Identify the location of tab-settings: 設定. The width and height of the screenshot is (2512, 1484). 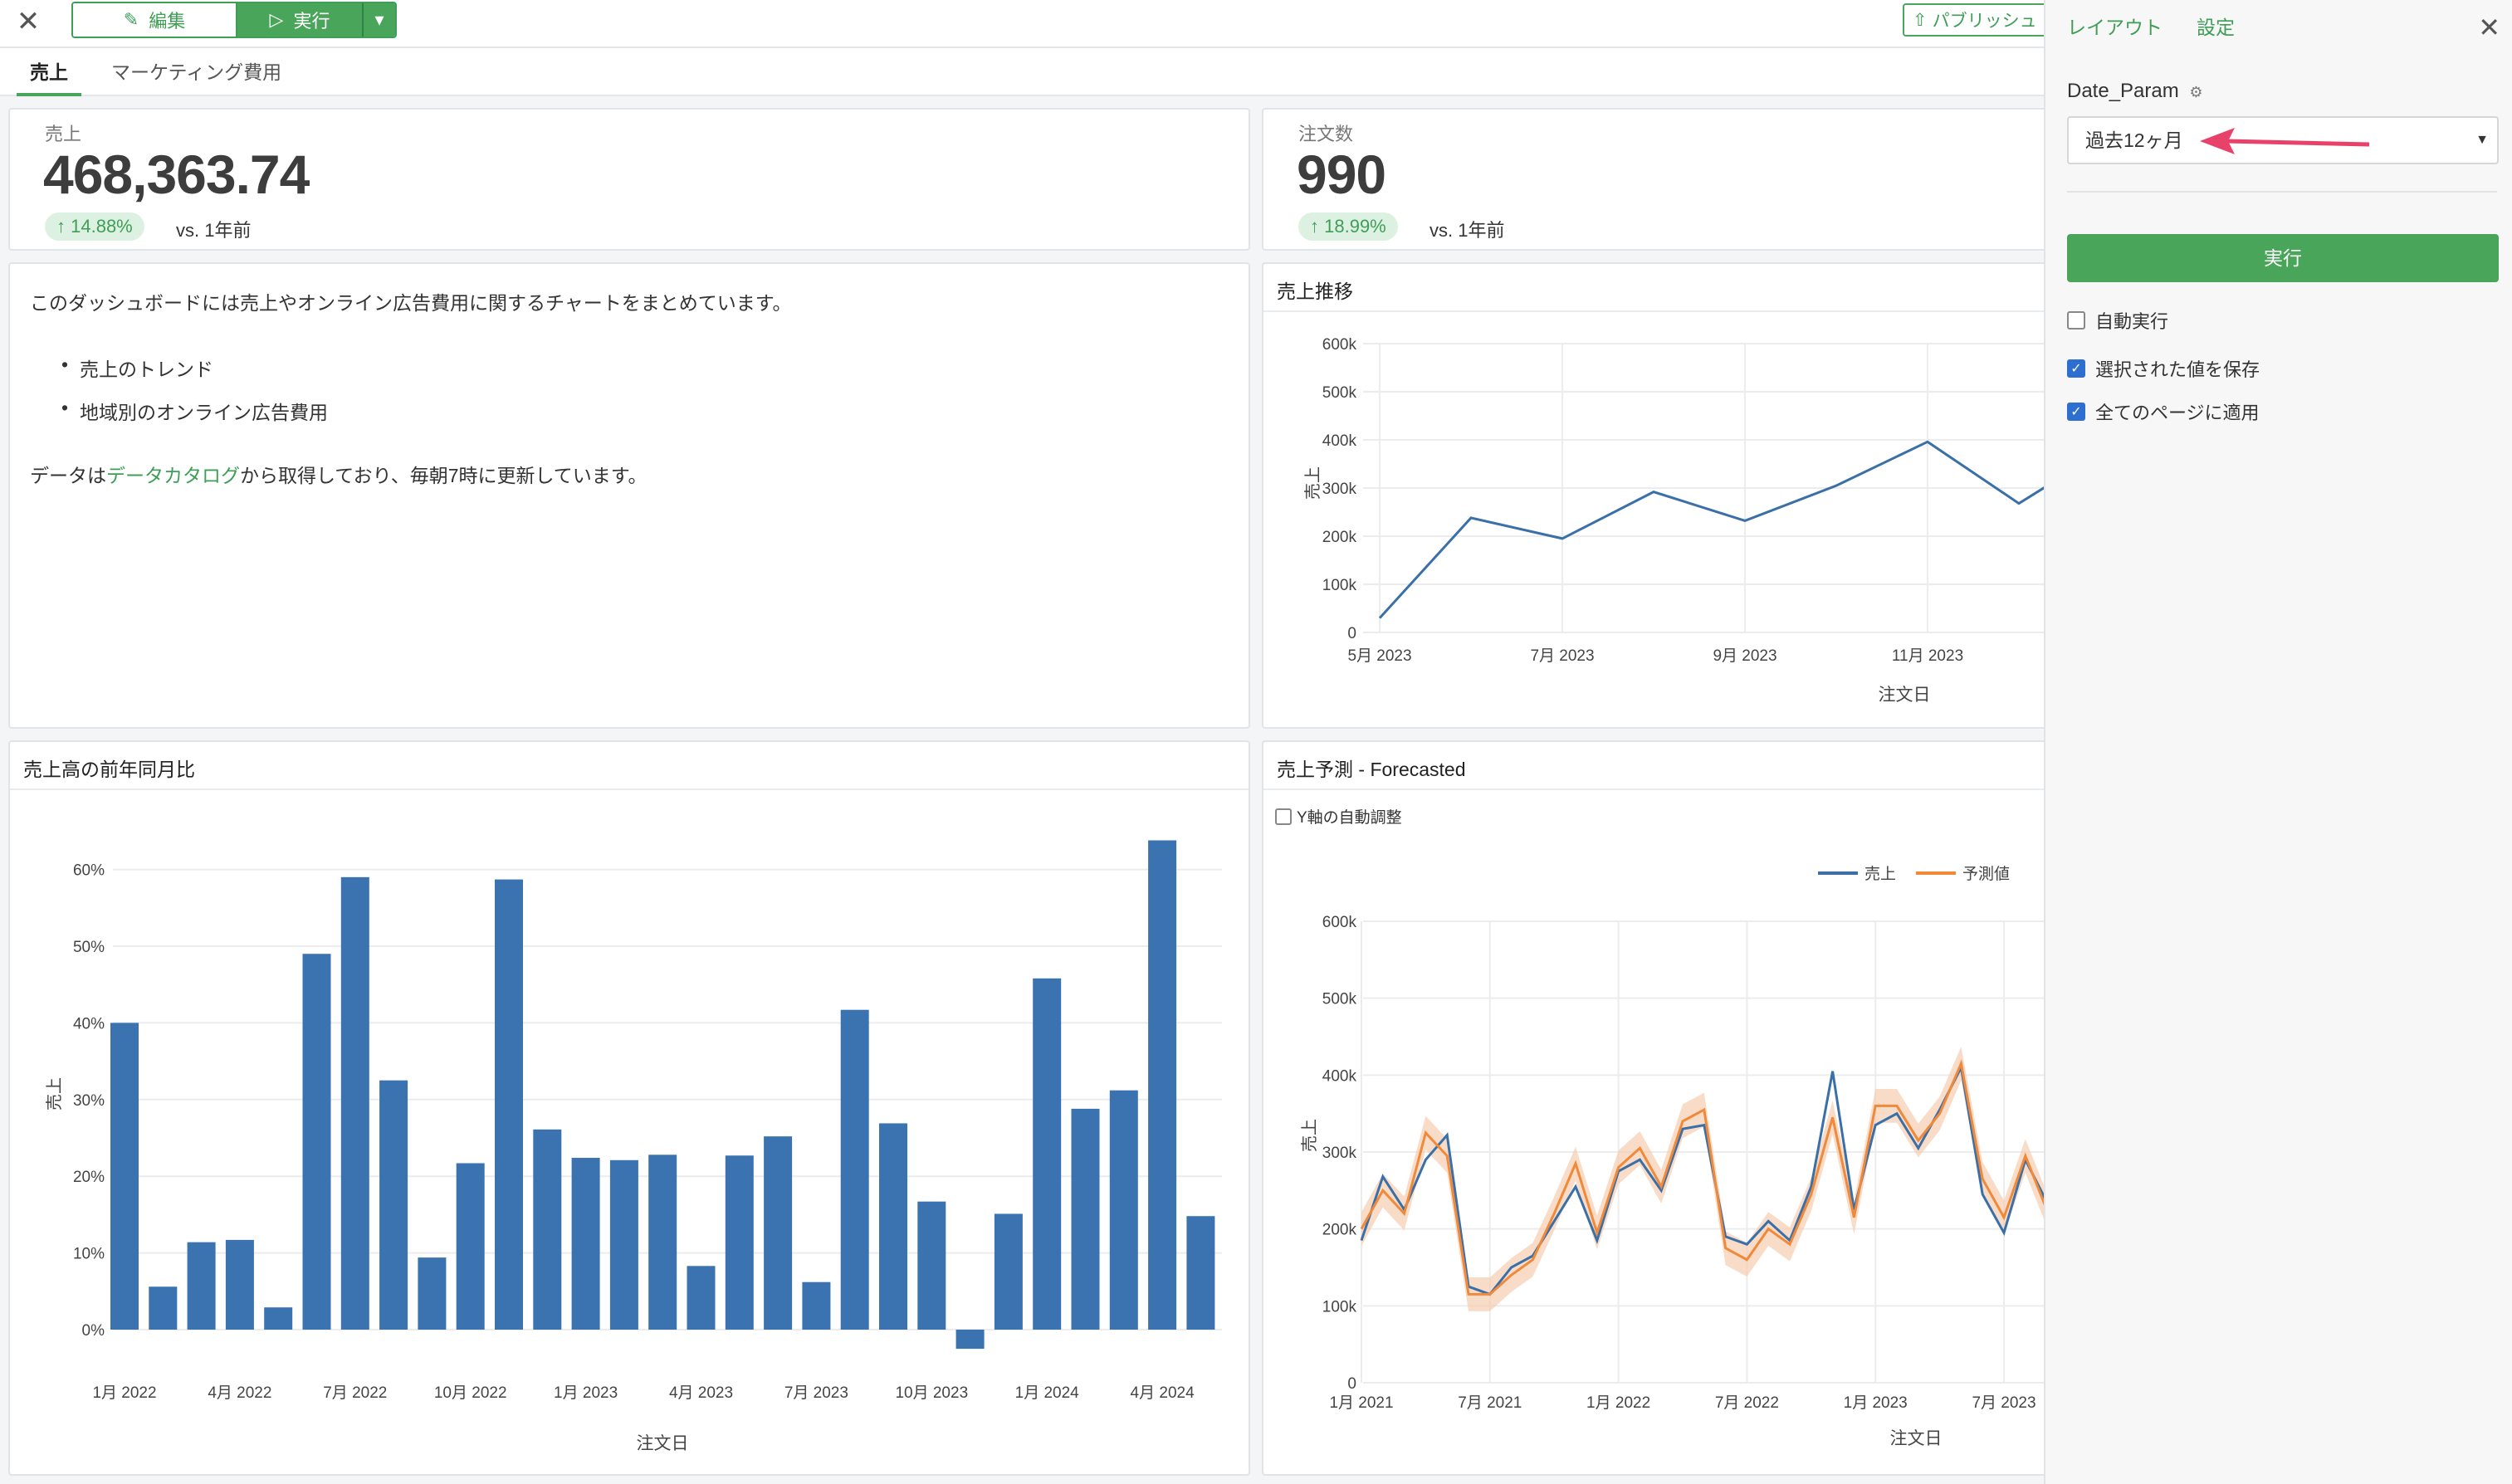
(2216, 27).